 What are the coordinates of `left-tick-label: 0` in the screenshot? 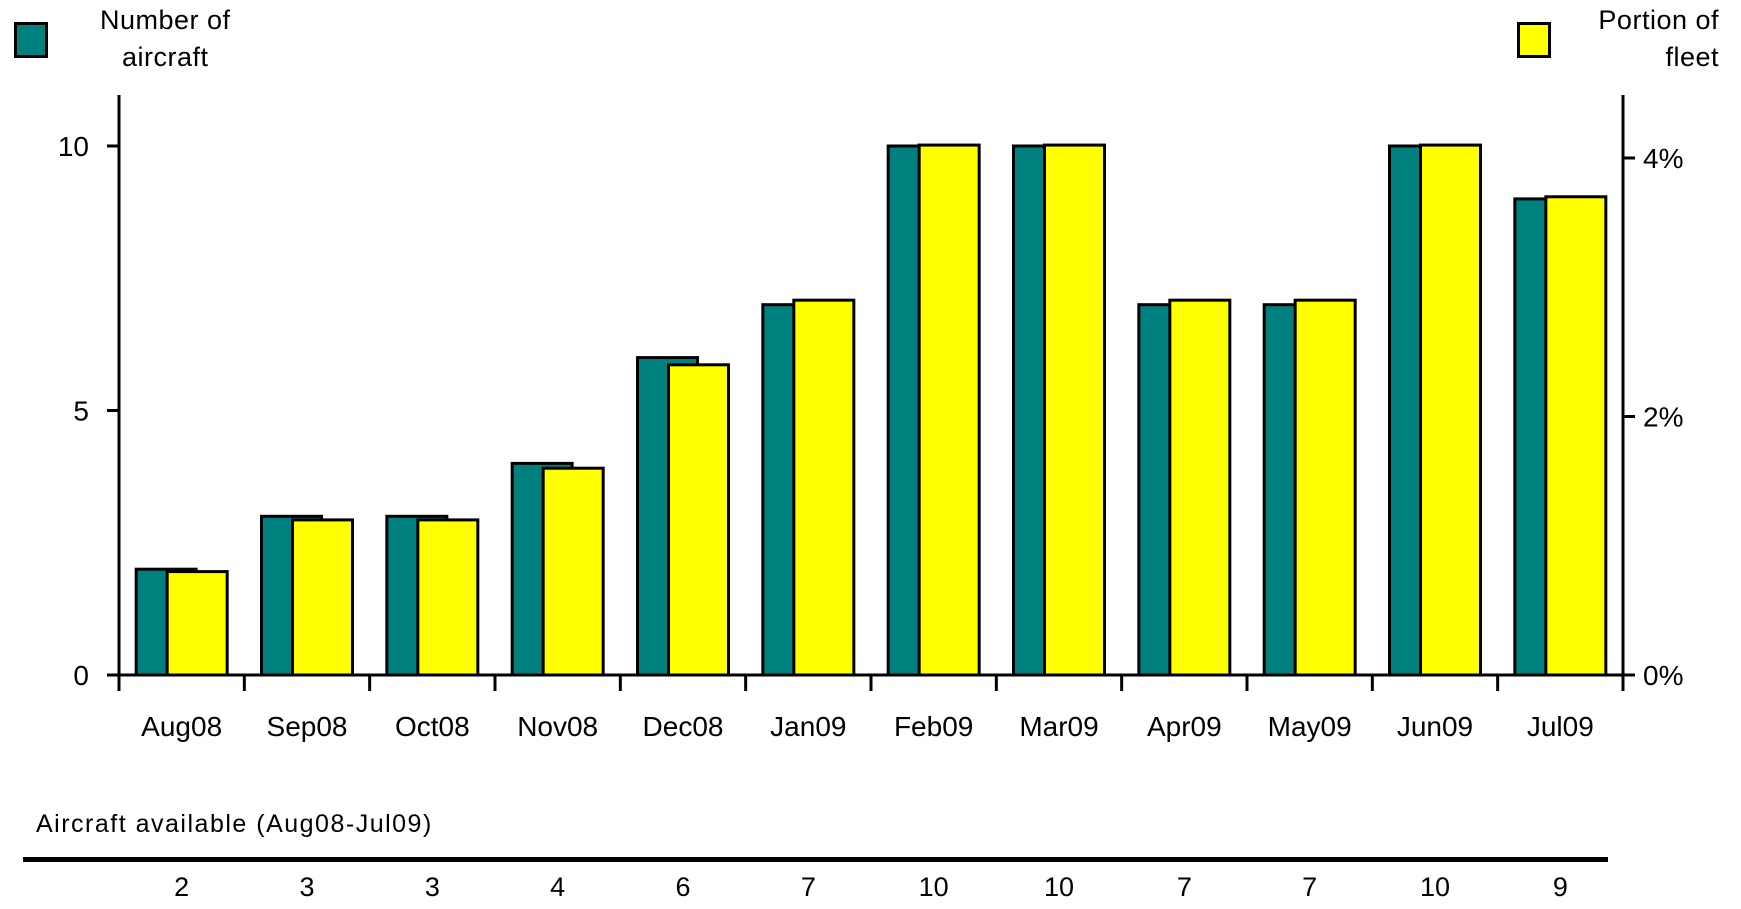 It's located at (81, 675).